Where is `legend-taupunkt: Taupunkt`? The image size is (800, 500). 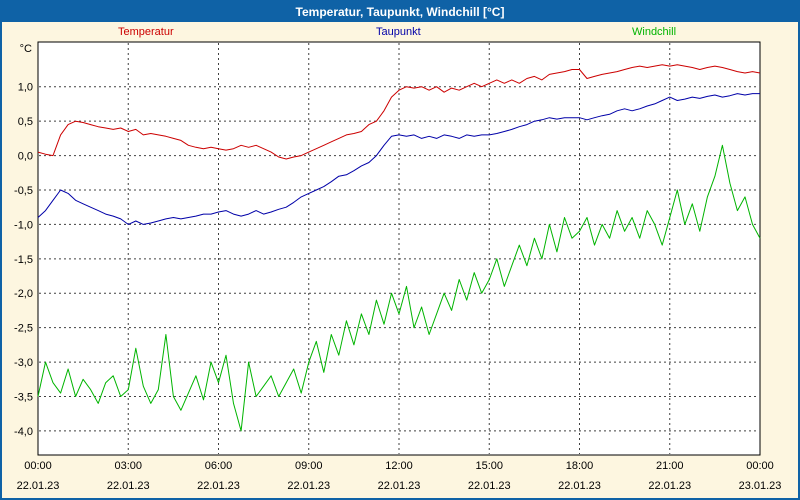 legend-taupunkt: Taupunkt is located at coordinates (398, 32).